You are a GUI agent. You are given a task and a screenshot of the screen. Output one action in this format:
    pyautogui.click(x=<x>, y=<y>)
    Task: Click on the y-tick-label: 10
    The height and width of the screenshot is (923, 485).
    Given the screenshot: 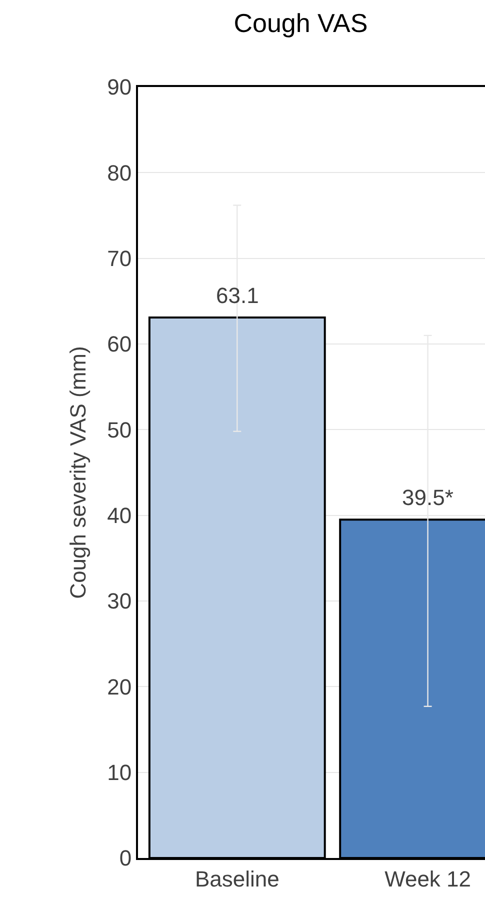 What is the action you would take?
    pyautogui.click(x=119, y=773)
    